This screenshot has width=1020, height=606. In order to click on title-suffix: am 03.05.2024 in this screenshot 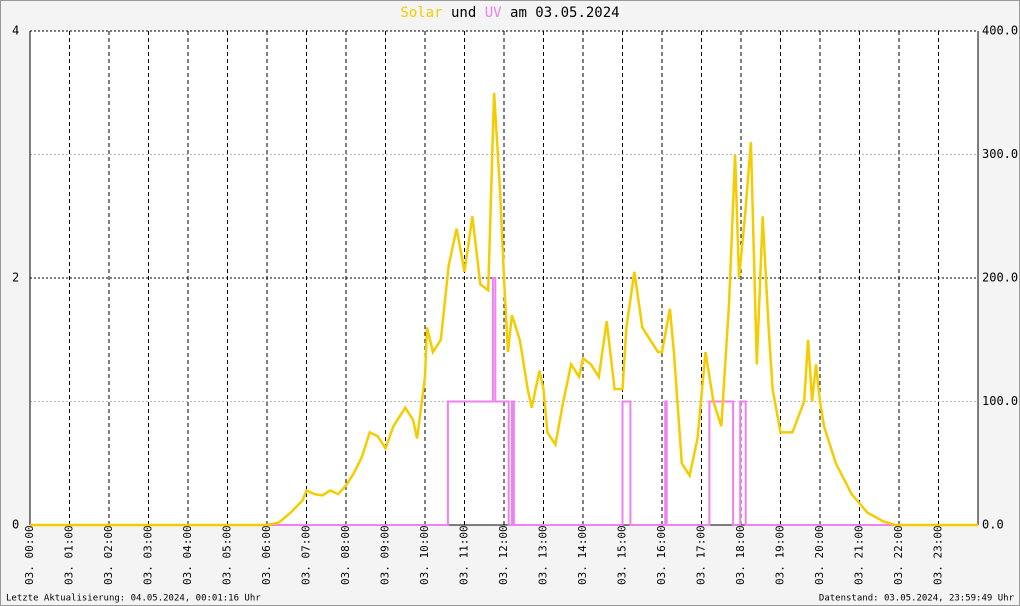, I will do `click(565, 13)`.